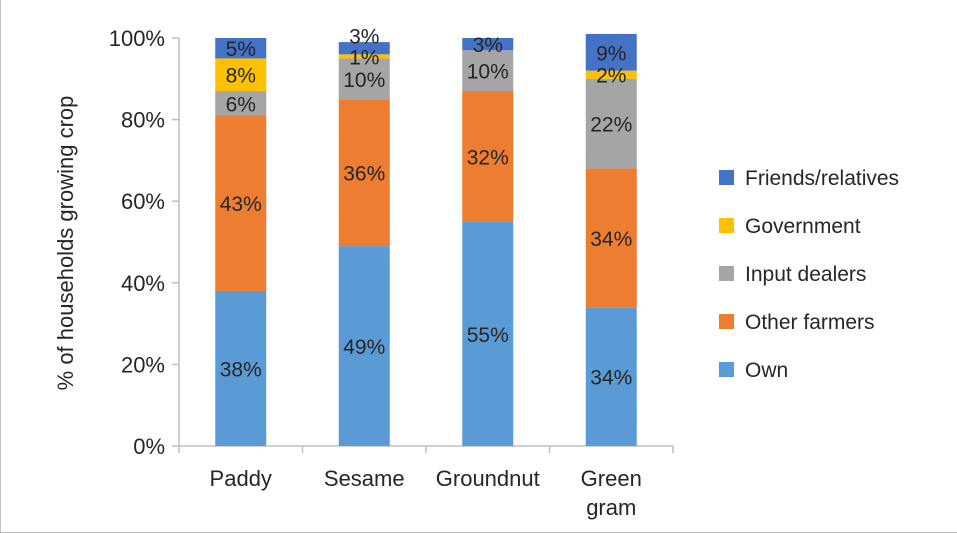 The image size is (957, 533). I want to click on x-tick-label: Sesame, so click(364, 478).